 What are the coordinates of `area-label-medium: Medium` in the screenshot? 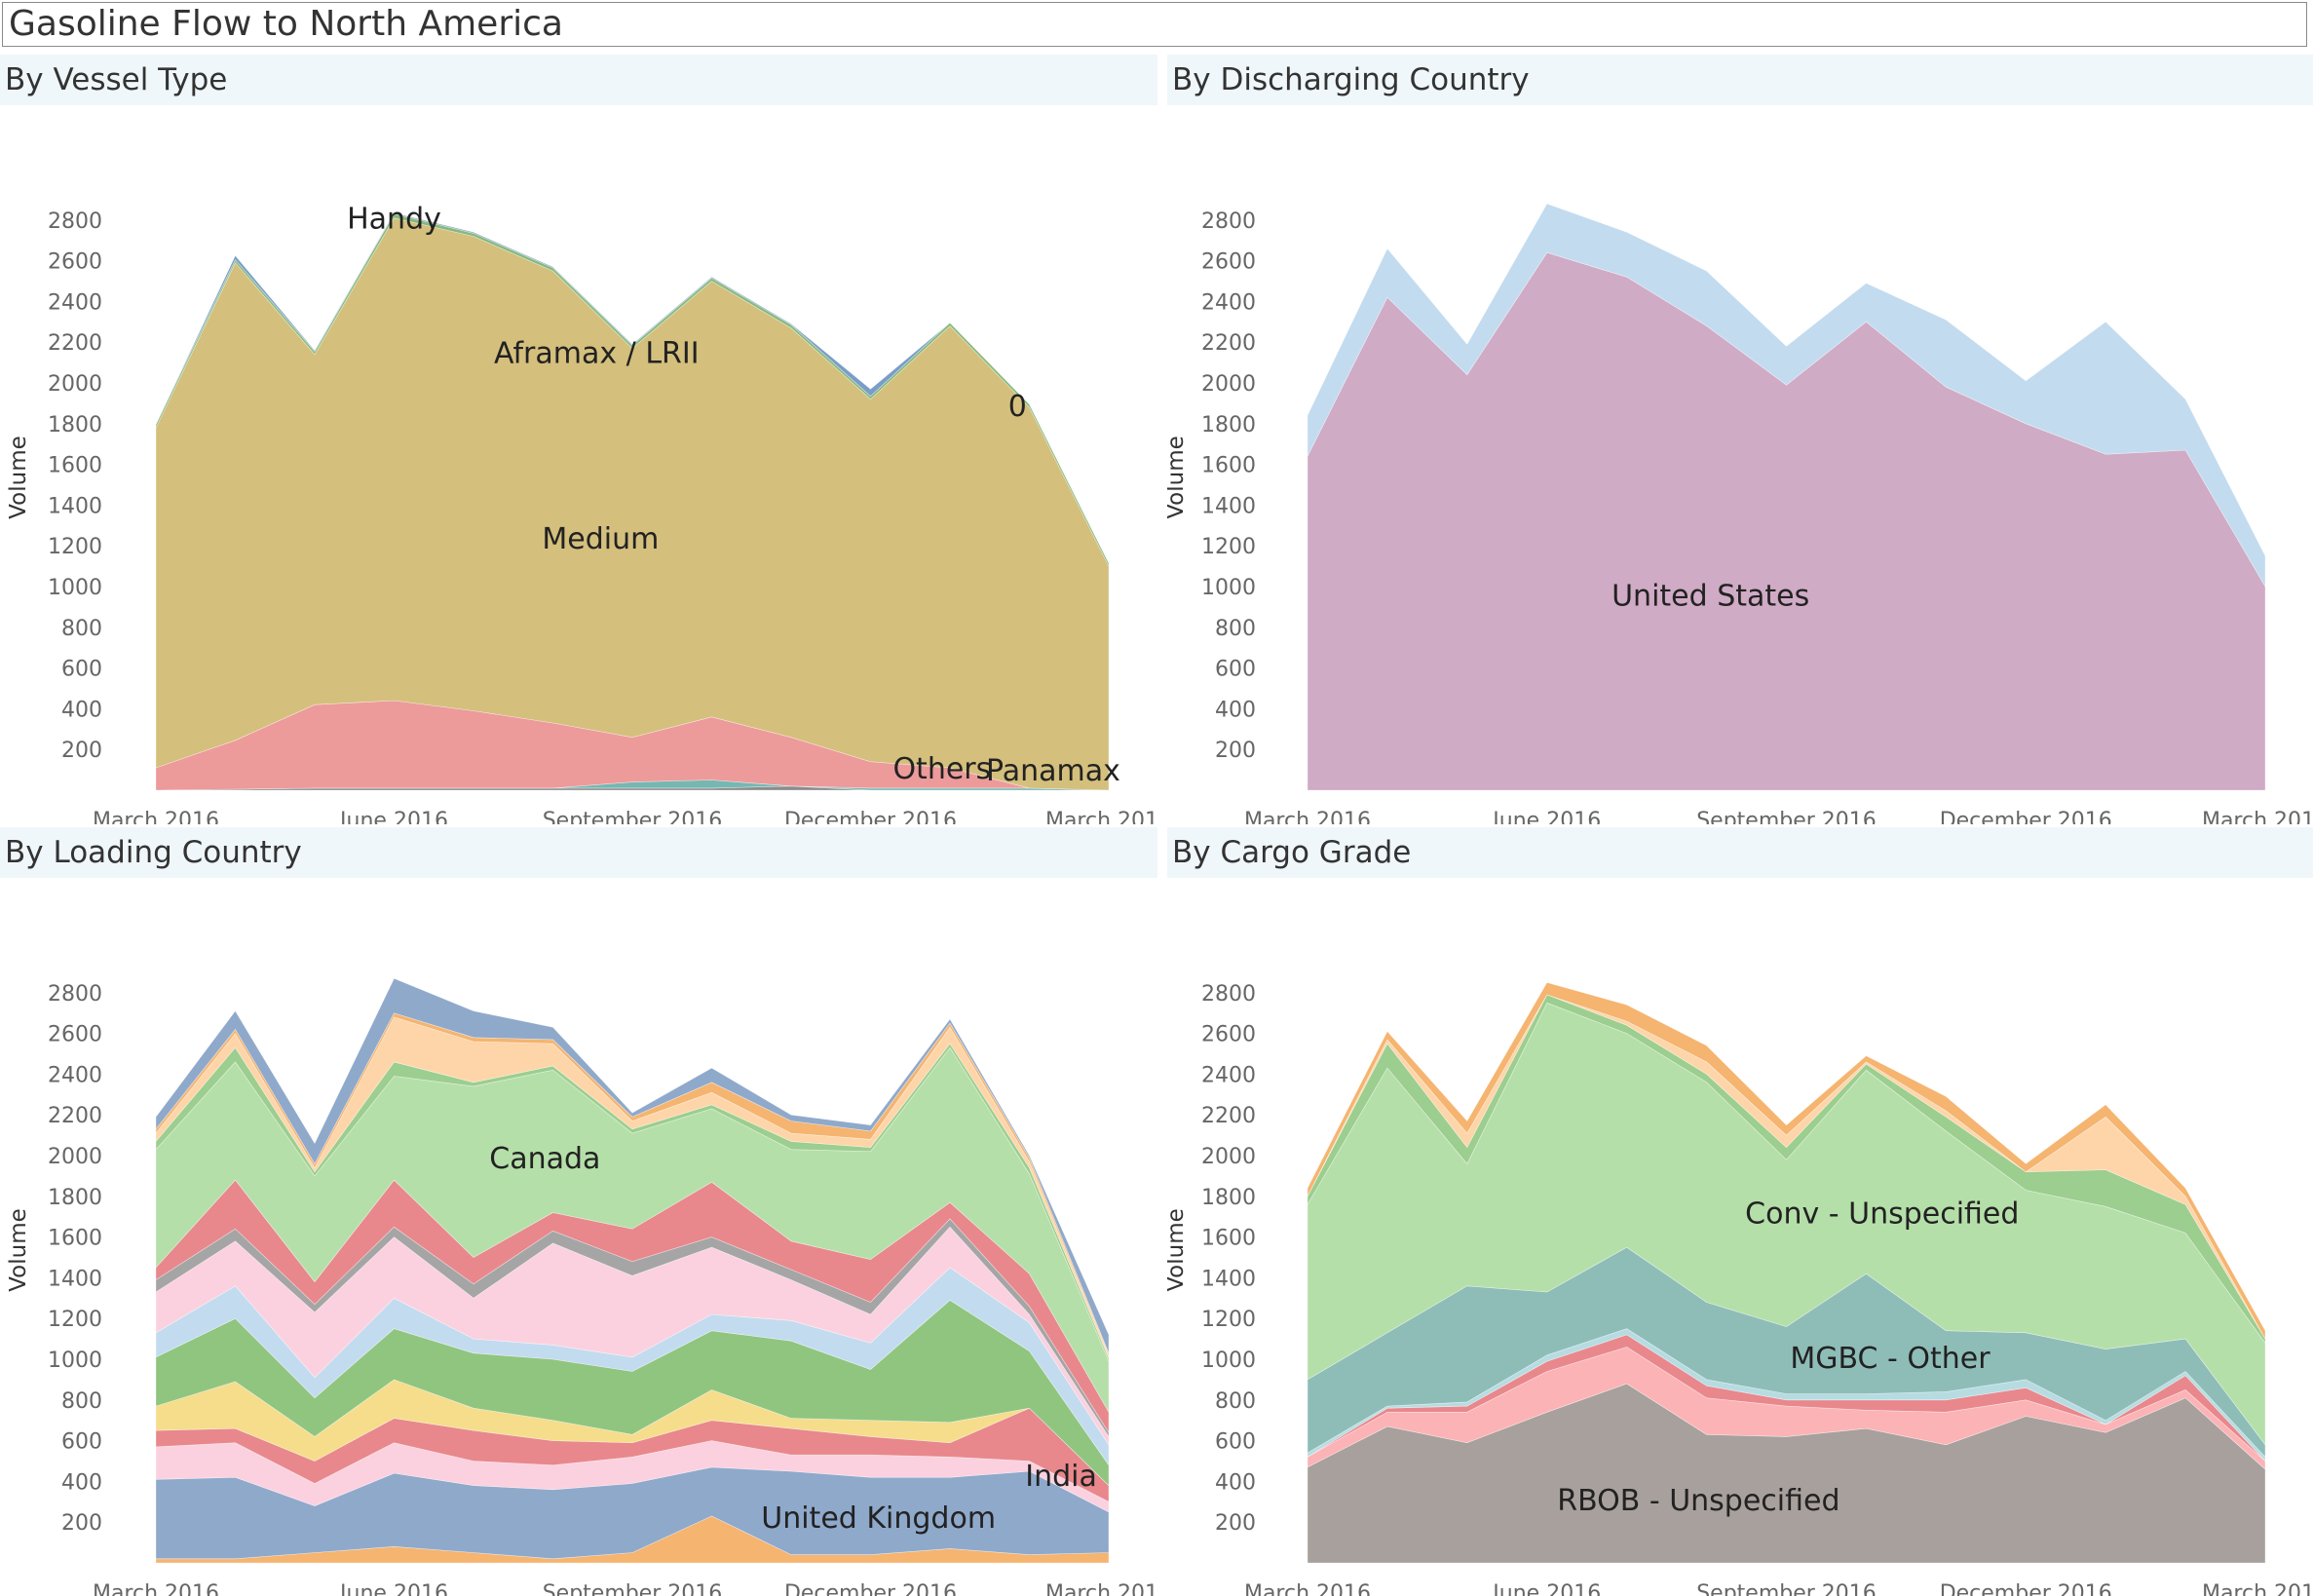 It's located at (600, 539).